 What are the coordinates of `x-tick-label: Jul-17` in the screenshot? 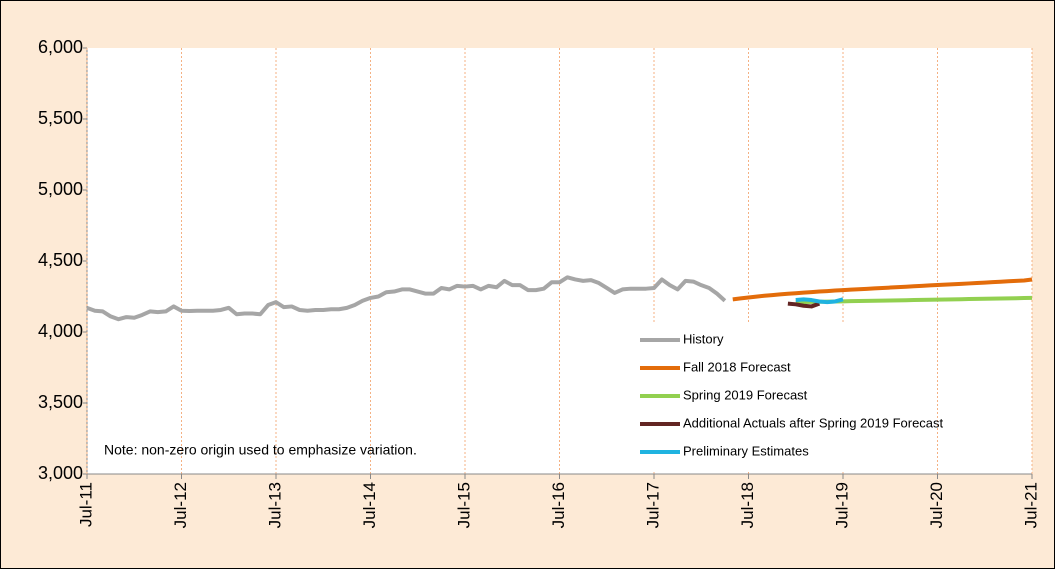 It's located at (652, 505).